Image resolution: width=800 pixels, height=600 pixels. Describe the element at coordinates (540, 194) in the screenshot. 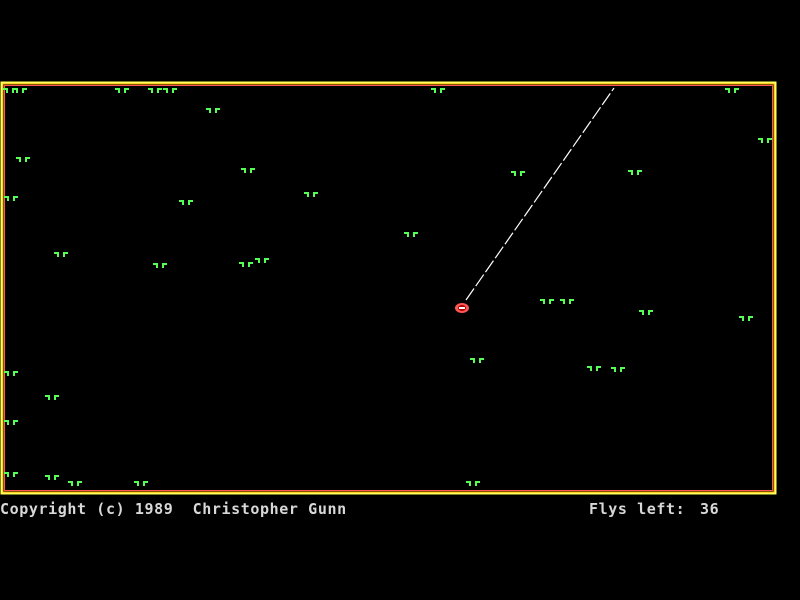

I see `frog-tongue` at that location.